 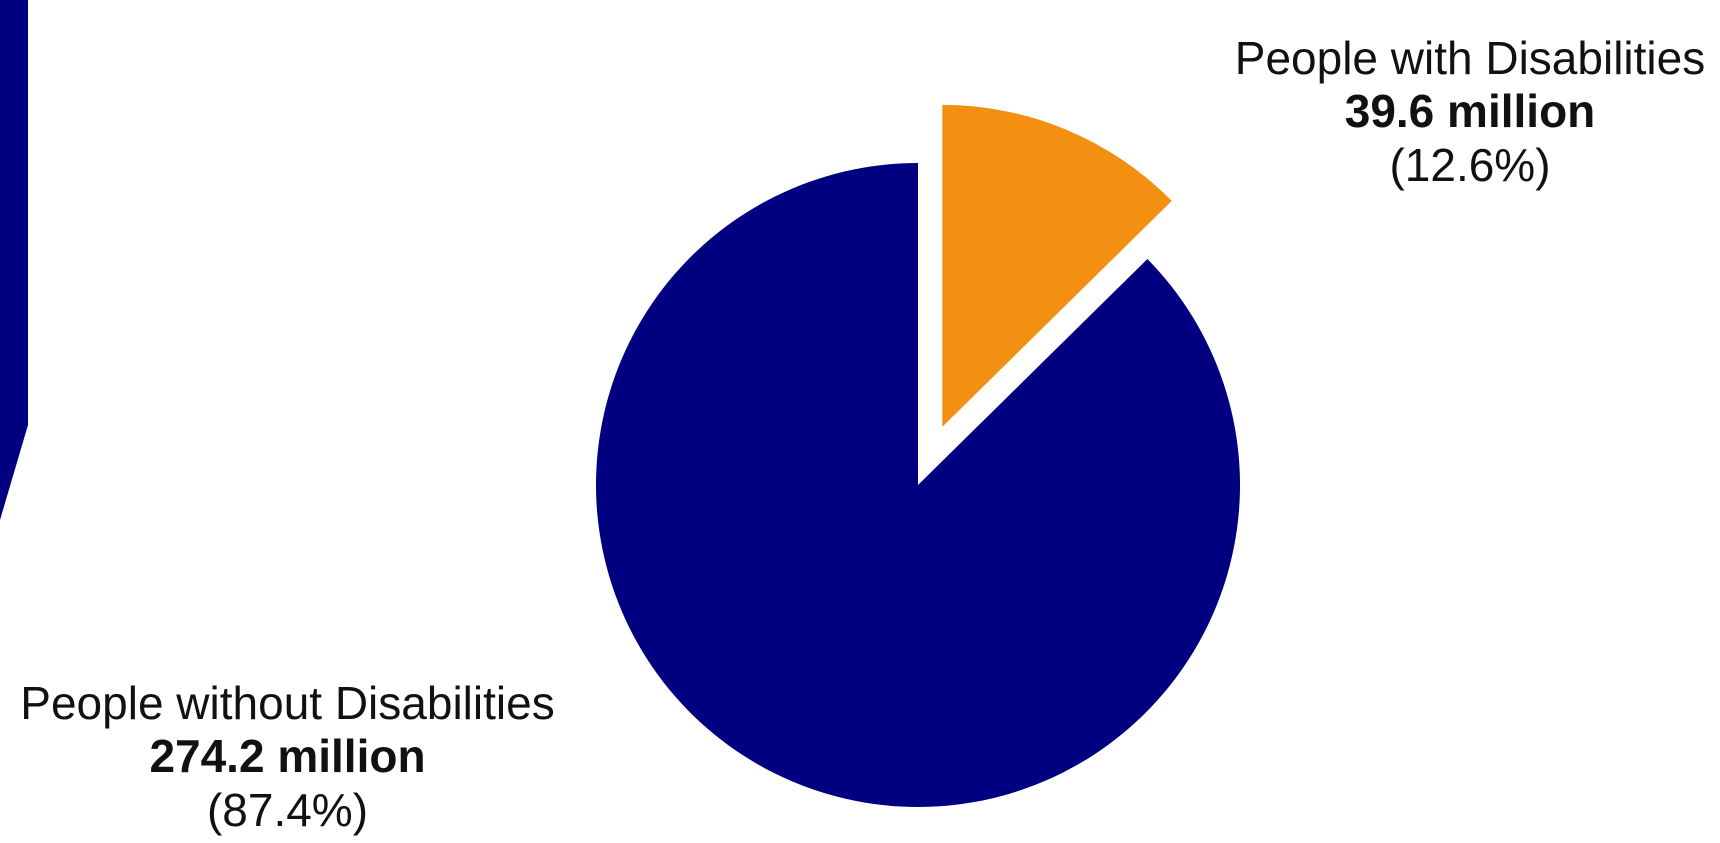 What do you see at coordinates (14, 260) in the screenshot?
I see `left-edge-navy-shape` at bounding box center [14, 260].